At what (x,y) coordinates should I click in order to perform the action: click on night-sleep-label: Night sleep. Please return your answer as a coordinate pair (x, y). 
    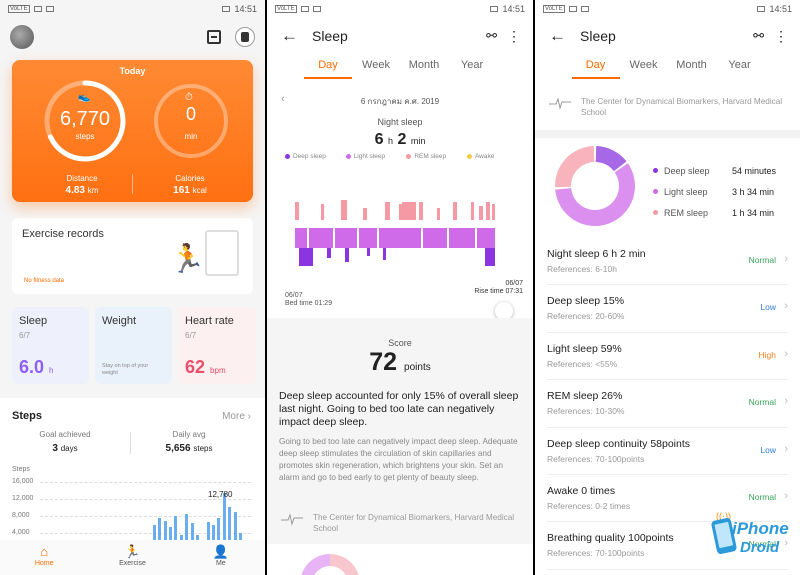
    Looking at the image, I should click on (400, 122).